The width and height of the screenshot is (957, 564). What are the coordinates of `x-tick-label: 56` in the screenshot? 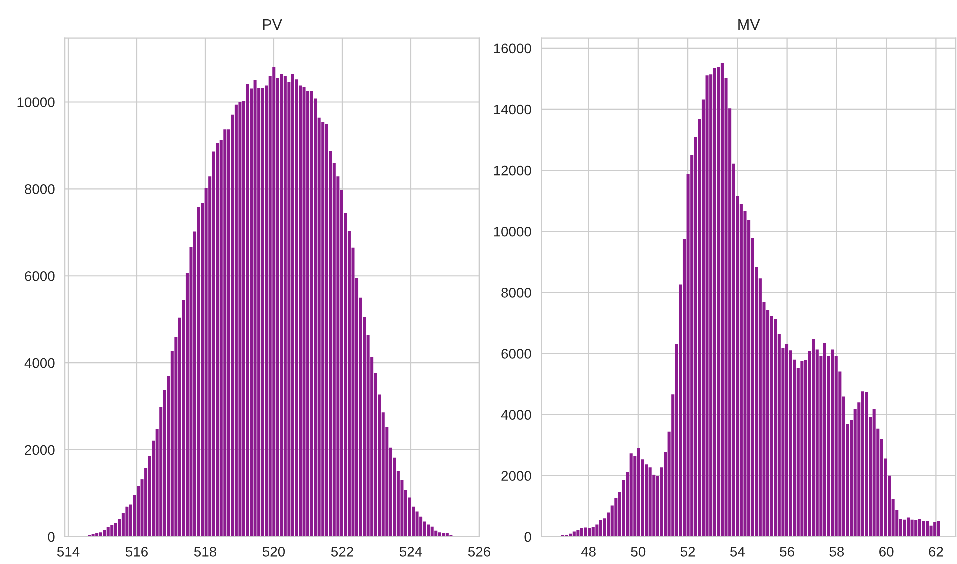 It's located at (787, 552).